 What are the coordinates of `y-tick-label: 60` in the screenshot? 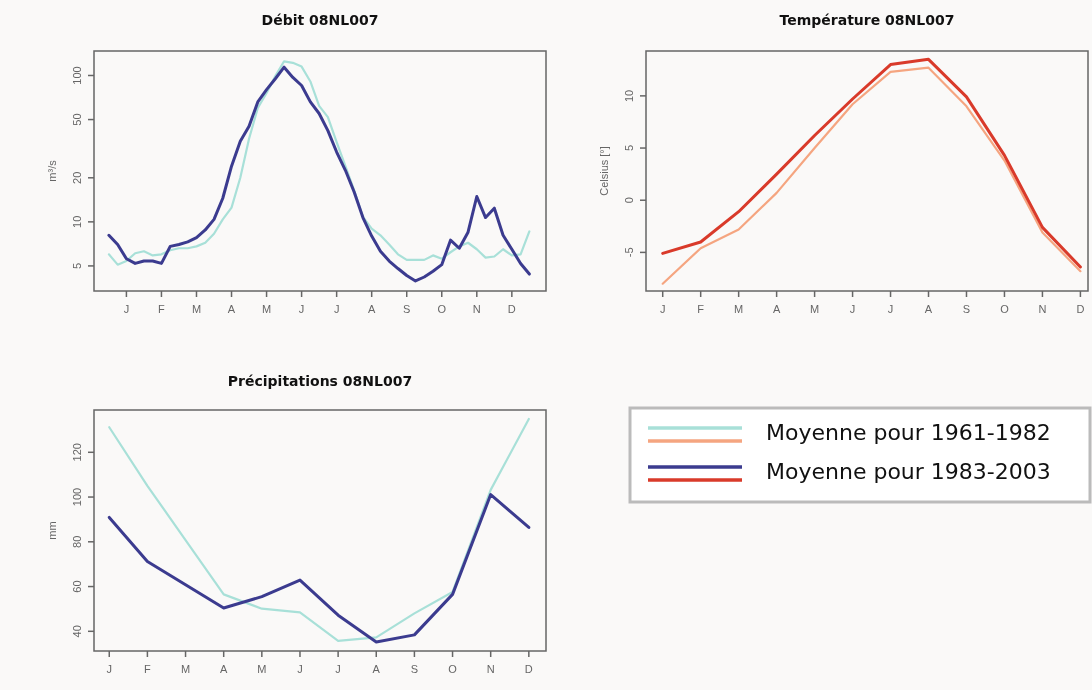 It's located at (77, 586).